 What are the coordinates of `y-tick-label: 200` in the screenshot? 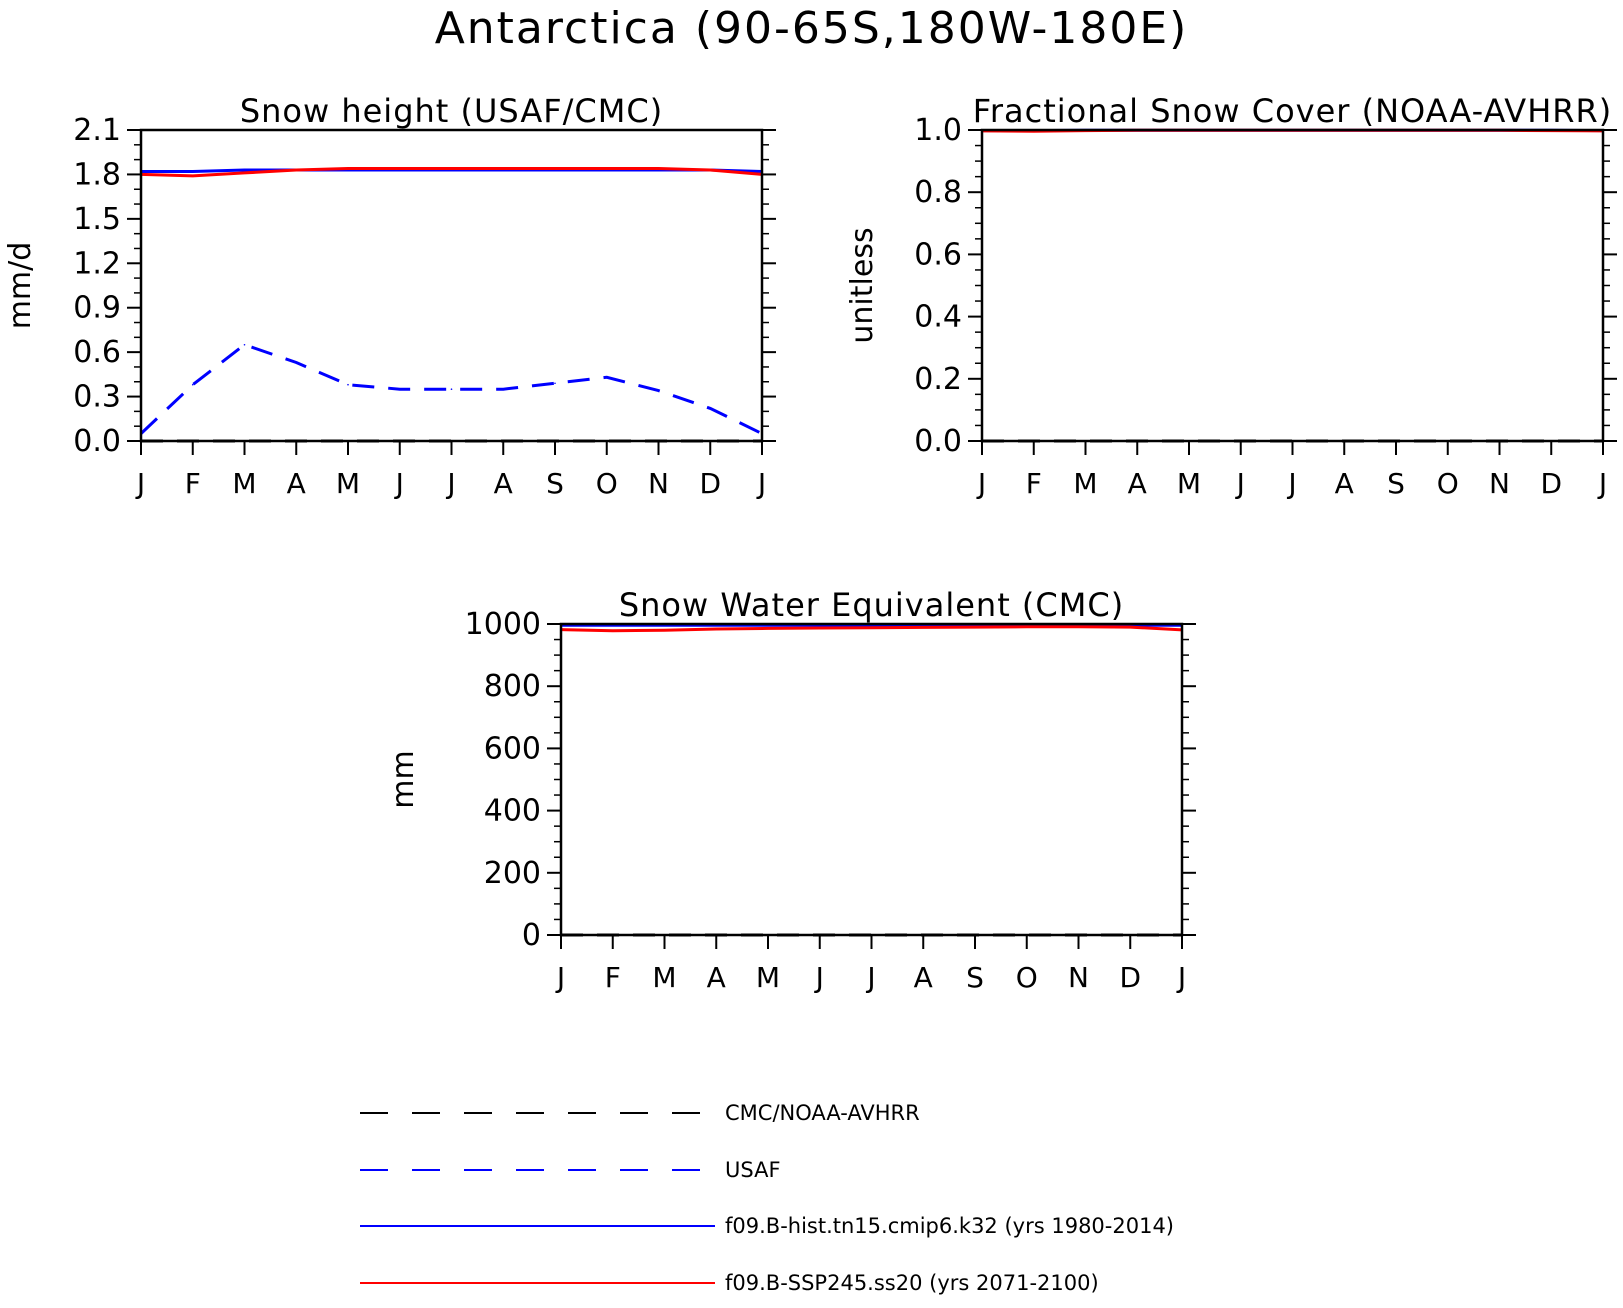 It's located at (512, 873).